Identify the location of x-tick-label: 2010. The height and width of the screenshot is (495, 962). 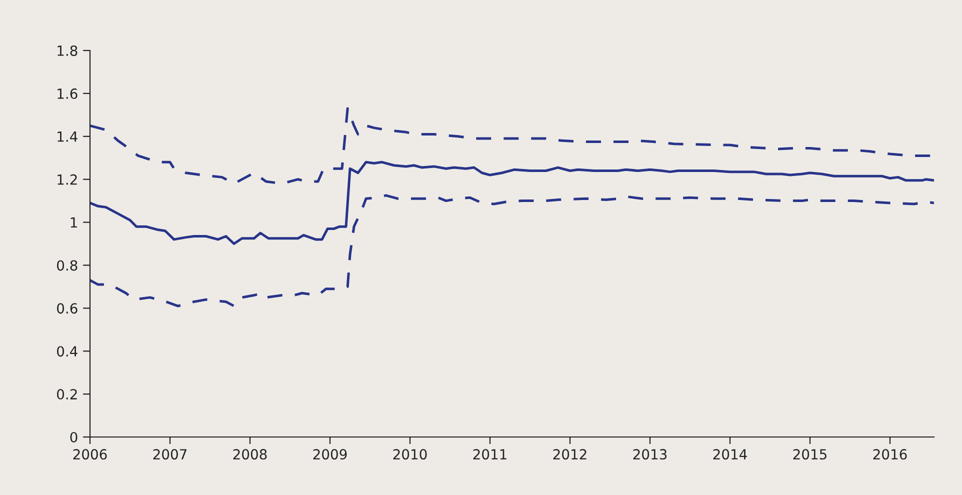
(410, 454).